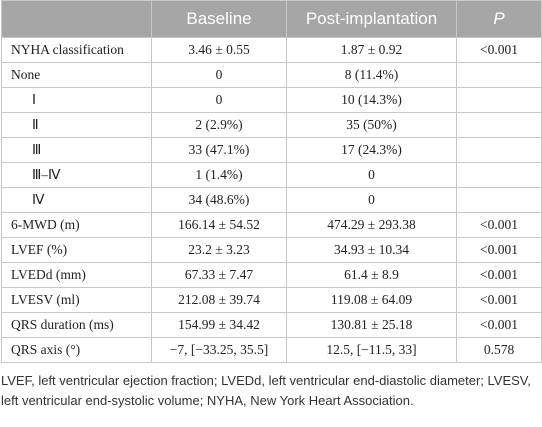  Describe the element at coordinates (219, 50) in the screenshot. I see `table-cell: 3.46 ± 0.55` at that location.